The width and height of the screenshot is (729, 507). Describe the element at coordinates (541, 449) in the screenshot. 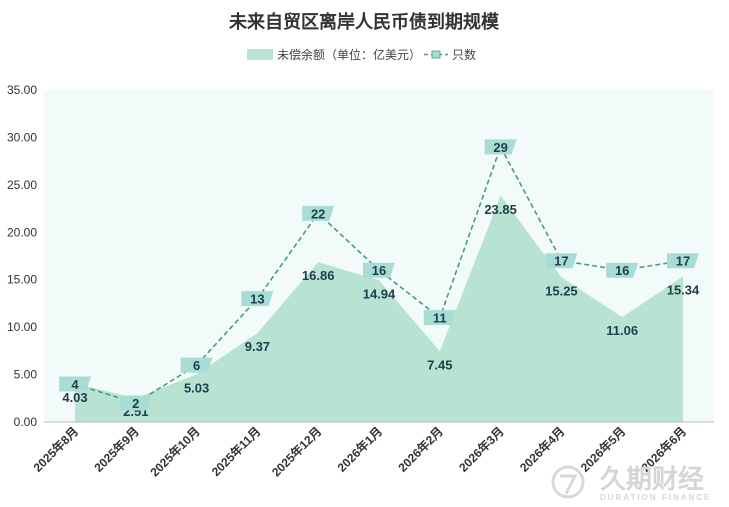

I see `x-tick-label: 2026年4月` at that location.